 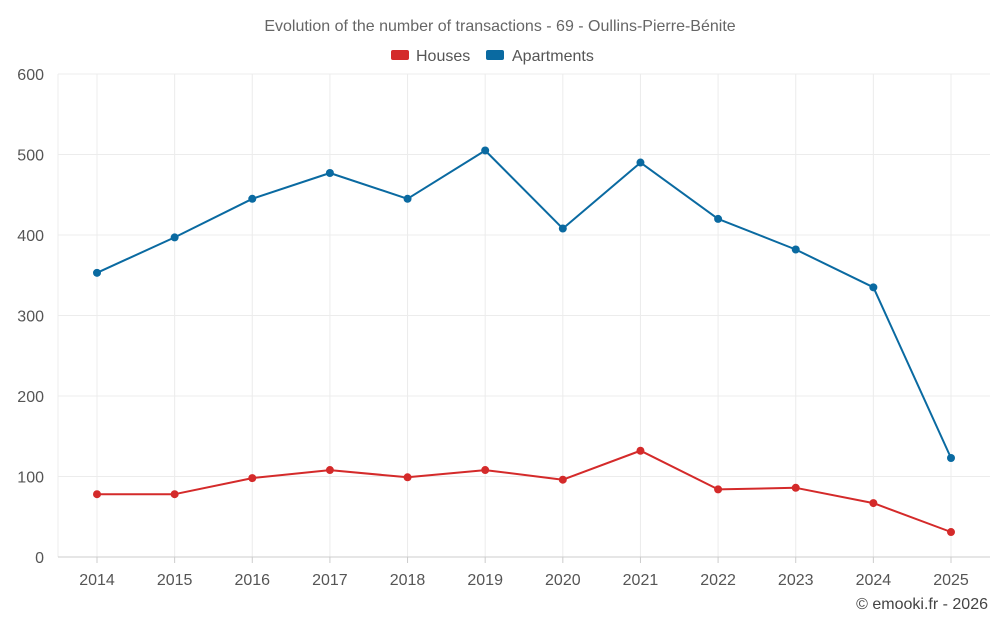 I want to click on x-tick-label-2020: 2020, so click(x=563, y=580).